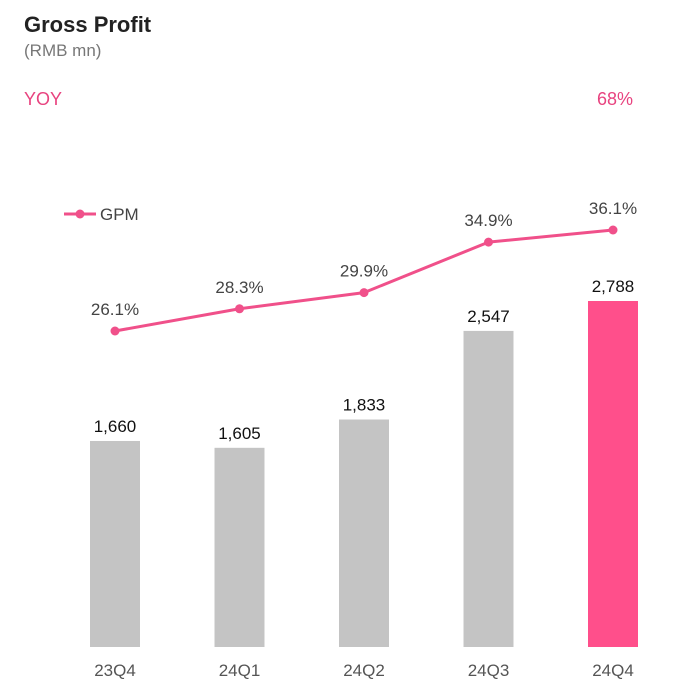 Image resolution: width=676 pixels, height=695 pixels. Describe the element at coordinates (240, 670) in the screenshot. I see `category-label-24Q1: 24Q1` at that location.